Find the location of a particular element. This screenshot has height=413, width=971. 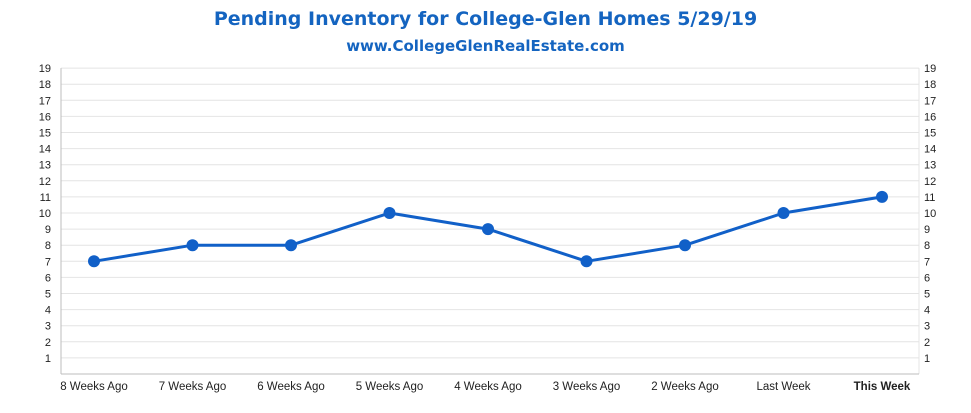

y-tick-label-left: 10 is located at coordinates (45, 214).